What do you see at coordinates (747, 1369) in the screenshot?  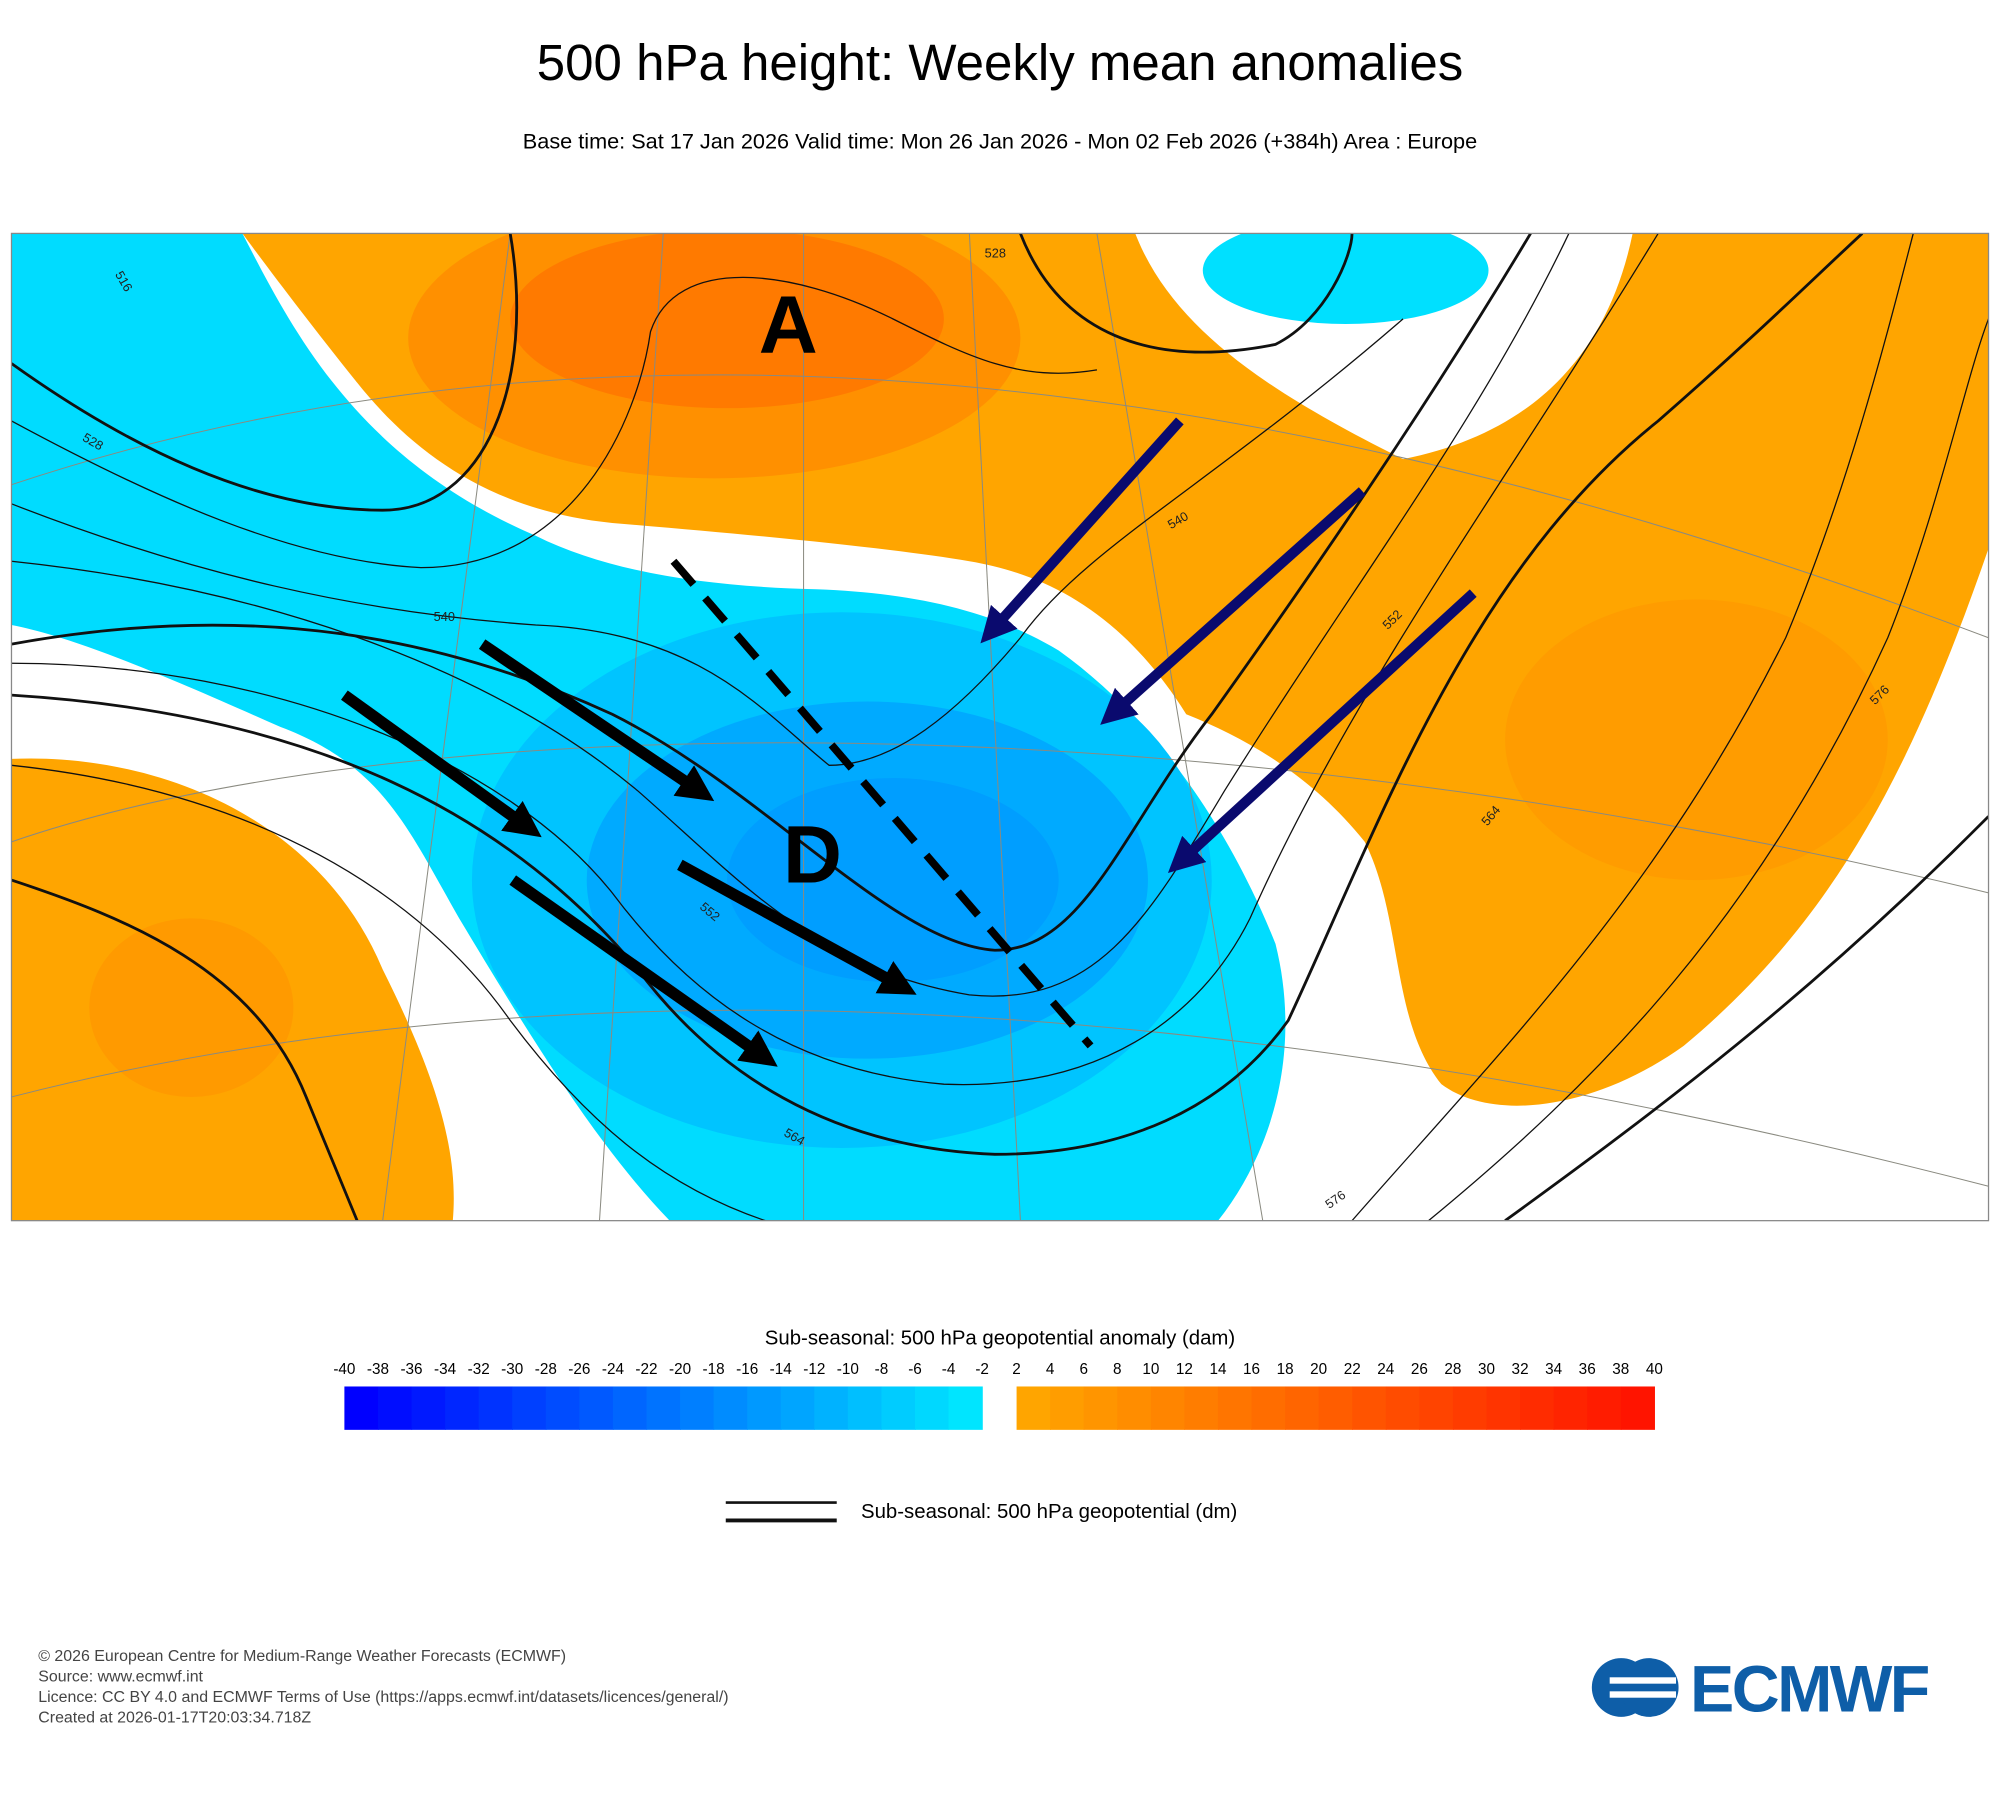 I see `colorbar-tick-label: -16` at bounding box center [747, 1369].